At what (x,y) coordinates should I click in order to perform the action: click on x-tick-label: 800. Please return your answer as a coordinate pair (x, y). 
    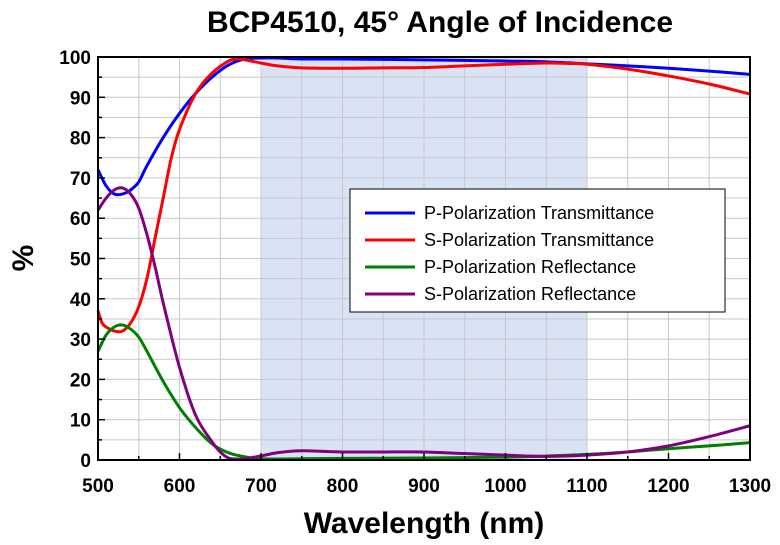
    Looking at the image, I should click on (343, 486).